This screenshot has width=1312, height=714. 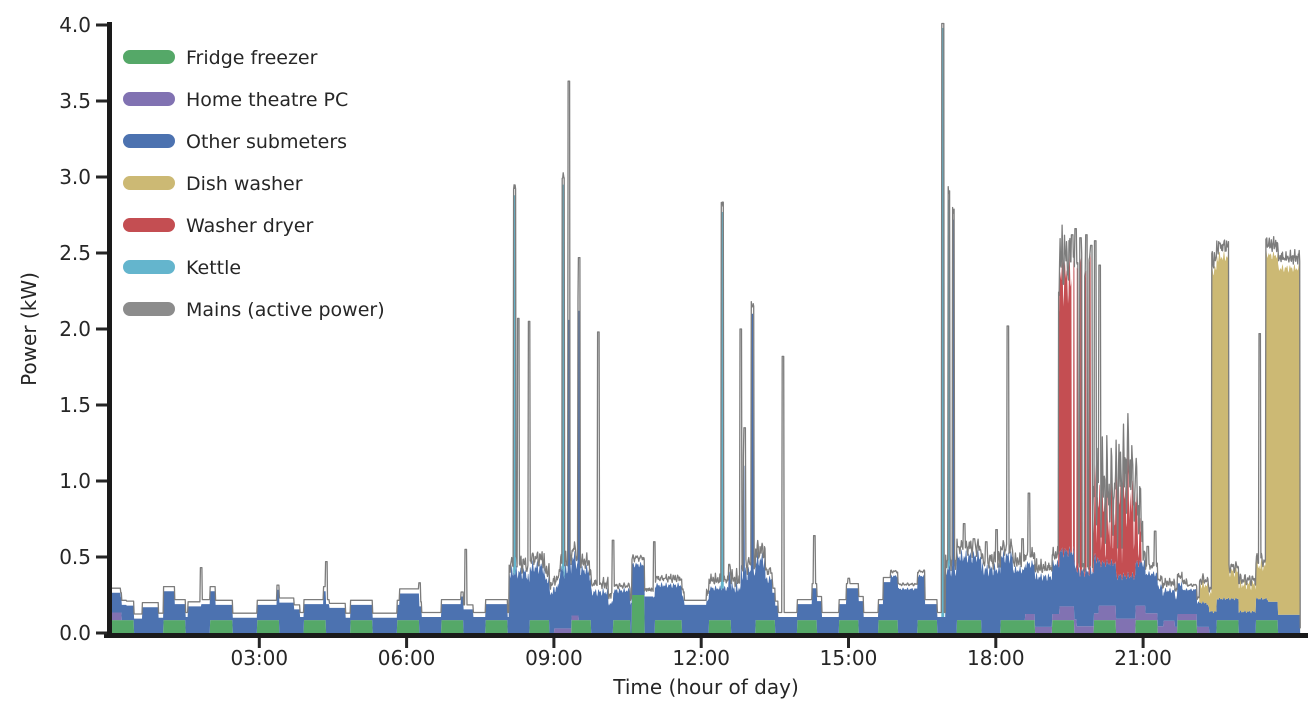 I want to click on x-axis-label: Time (hour of day), so click(x=705, y=687).